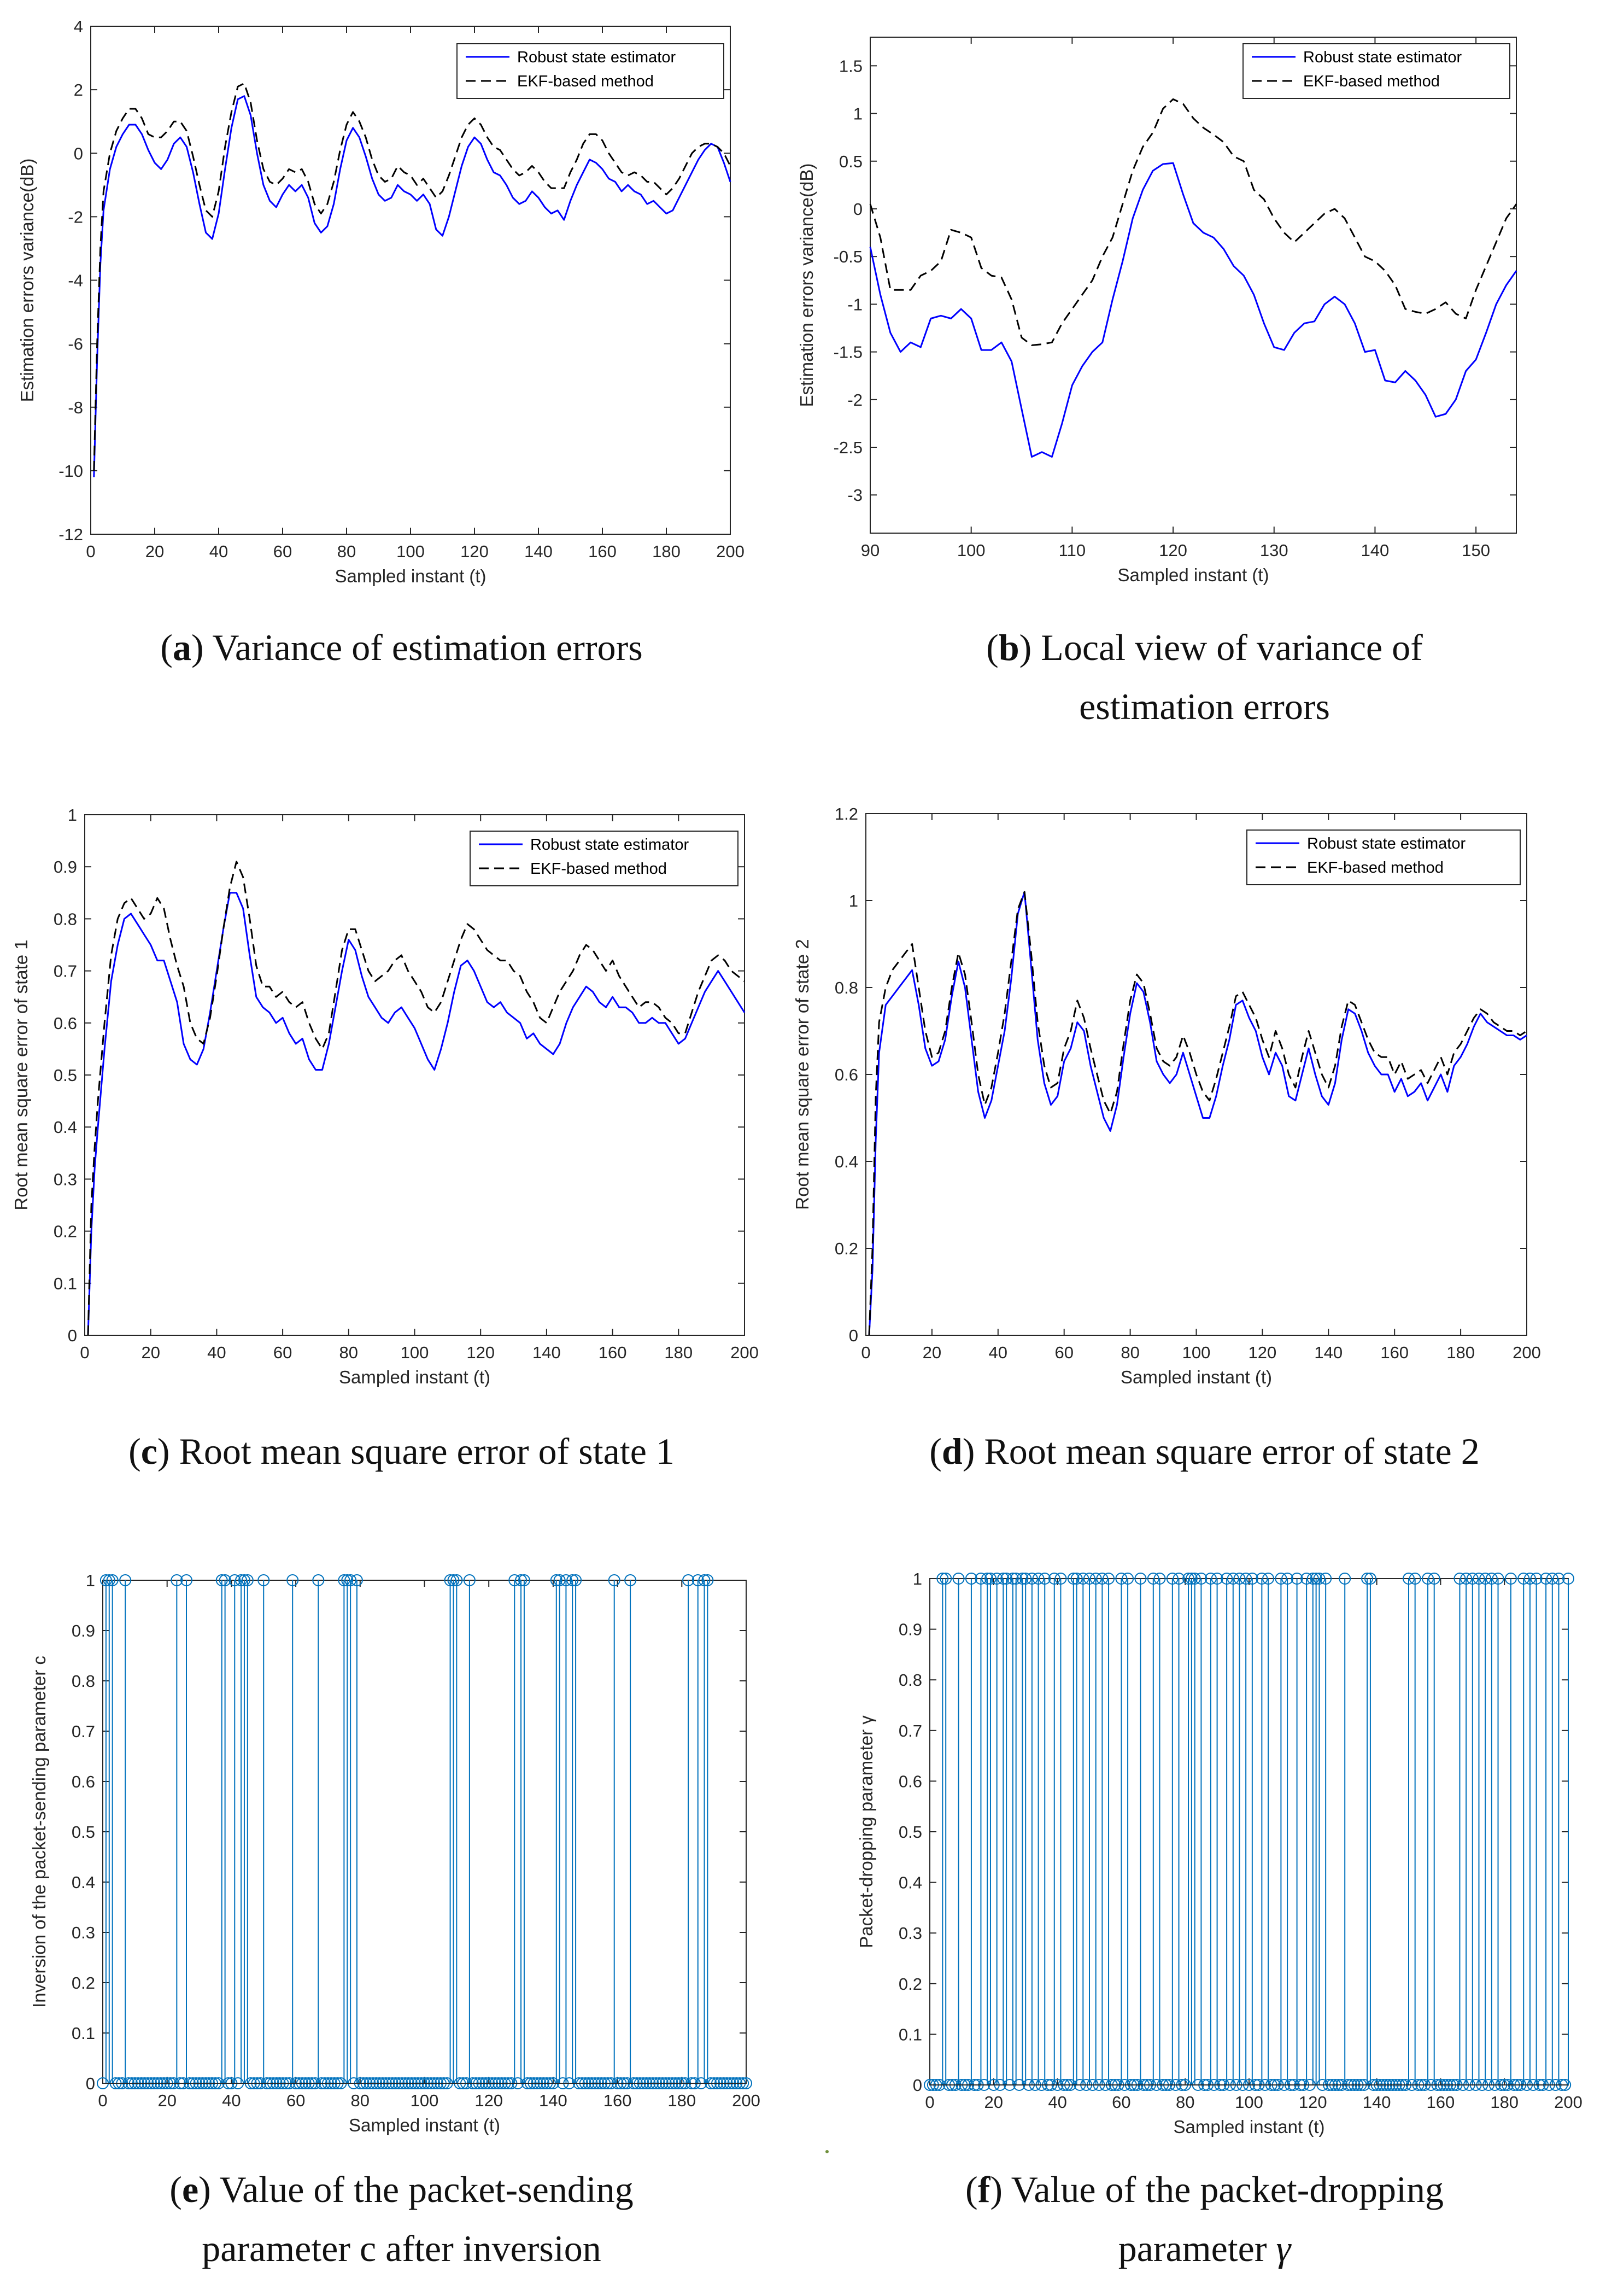  Describe the element at coordinates (182, 647) in the screenshot. I see `caption-a-letter: a` at that location.